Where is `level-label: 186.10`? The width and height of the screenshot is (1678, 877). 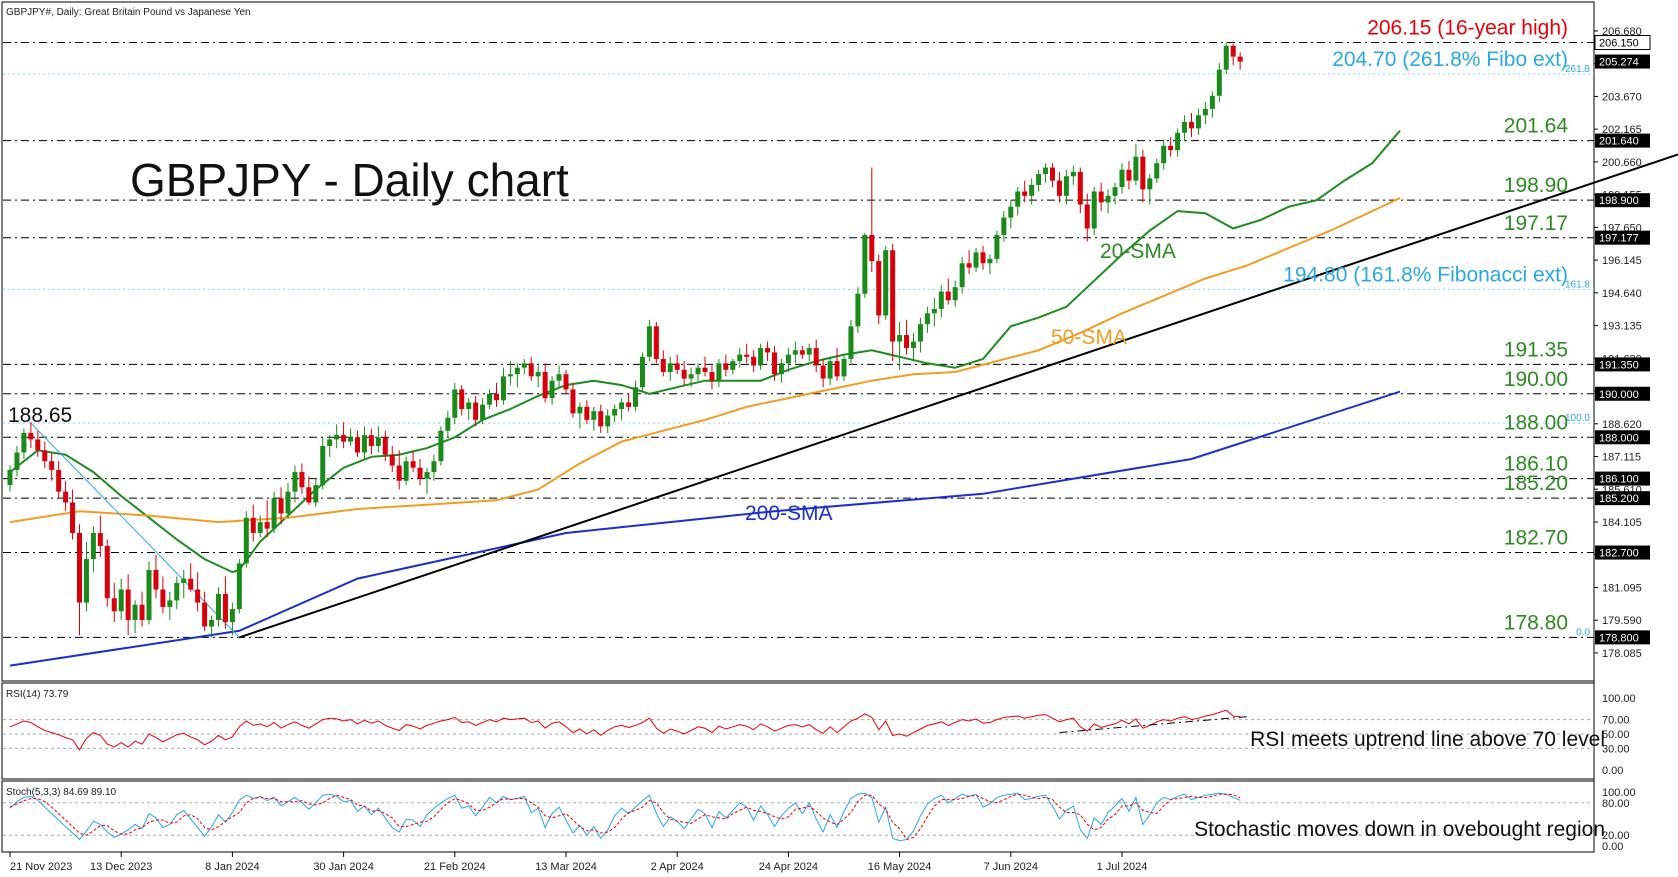
level-label: 186.10 is located at coordinates (1536, 464).